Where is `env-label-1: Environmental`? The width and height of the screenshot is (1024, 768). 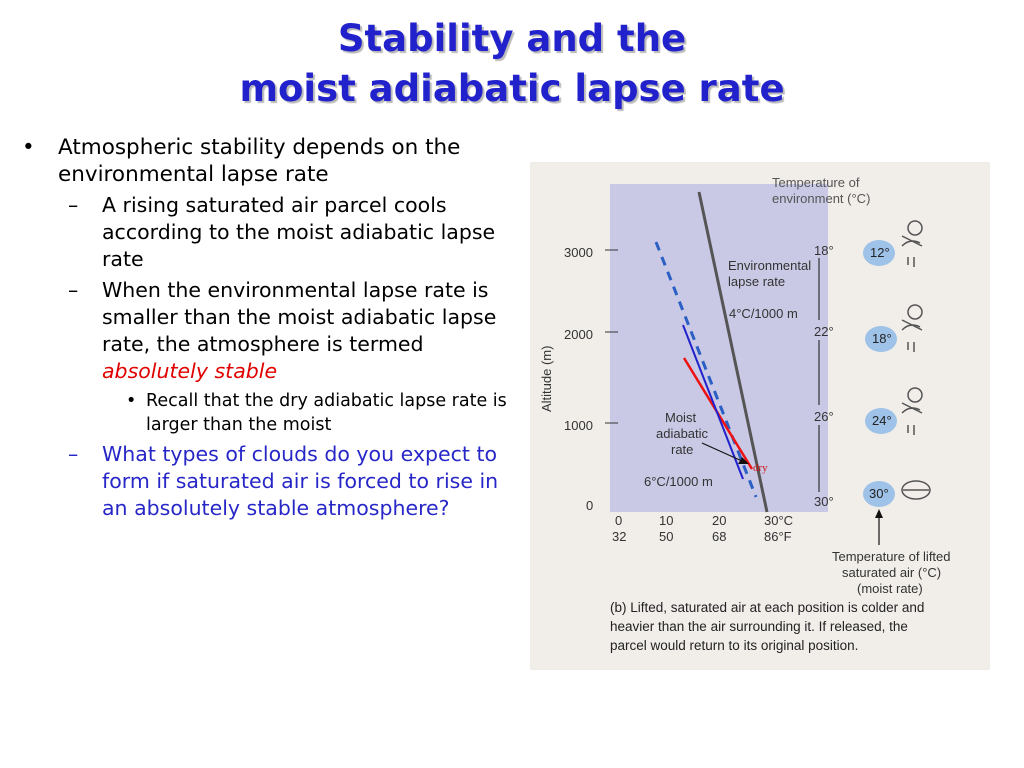
env-label-1: Environmental is located at coordinates (769, 265).